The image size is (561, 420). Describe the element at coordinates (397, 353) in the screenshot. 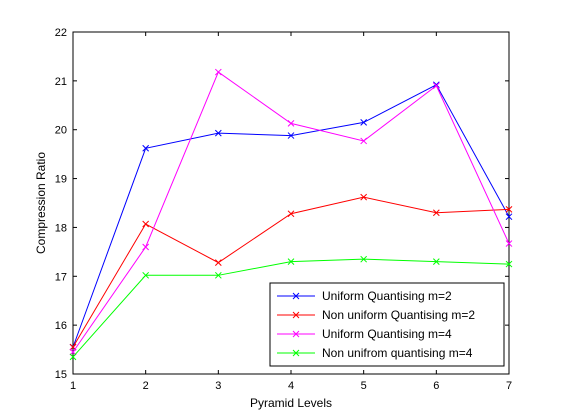

I see `legend-label: Non unifrom quantising m=4` at that location.